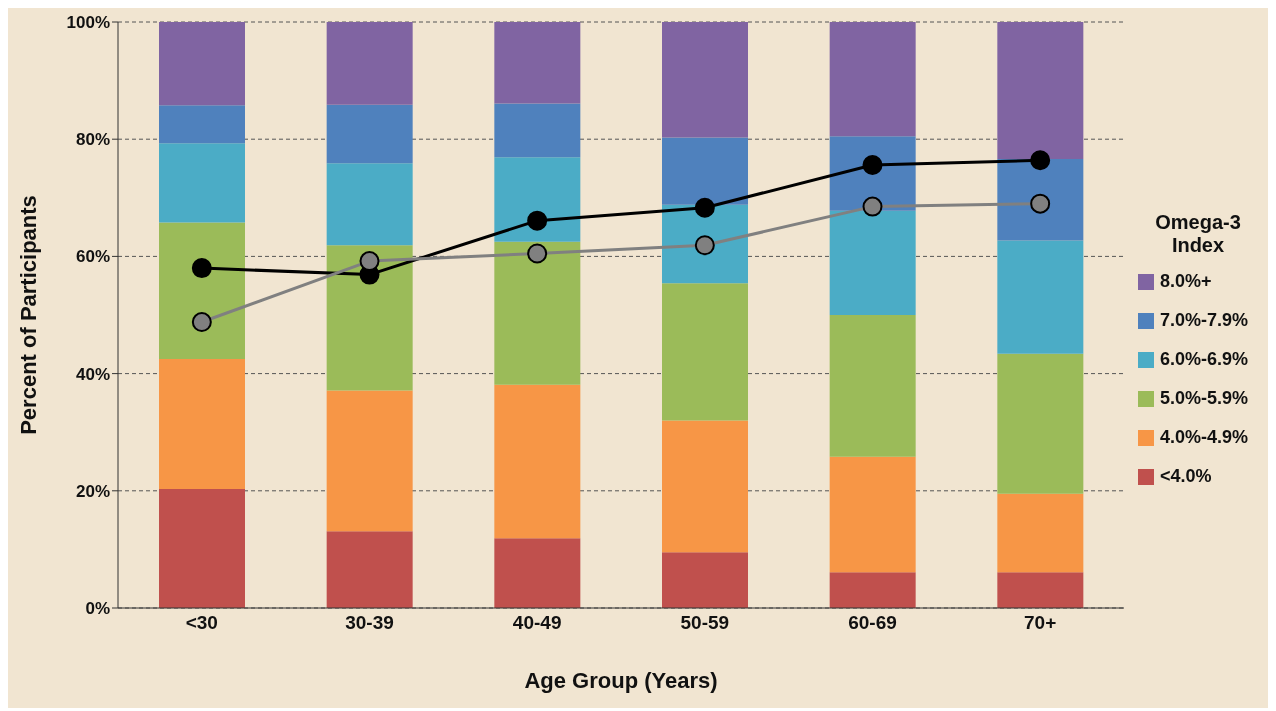 The height and width of the screenshot is (711, 1276). Describe the element at coordinates (705, 623) in the screenshot. I see `x-tick-label: 50-59` at that location.